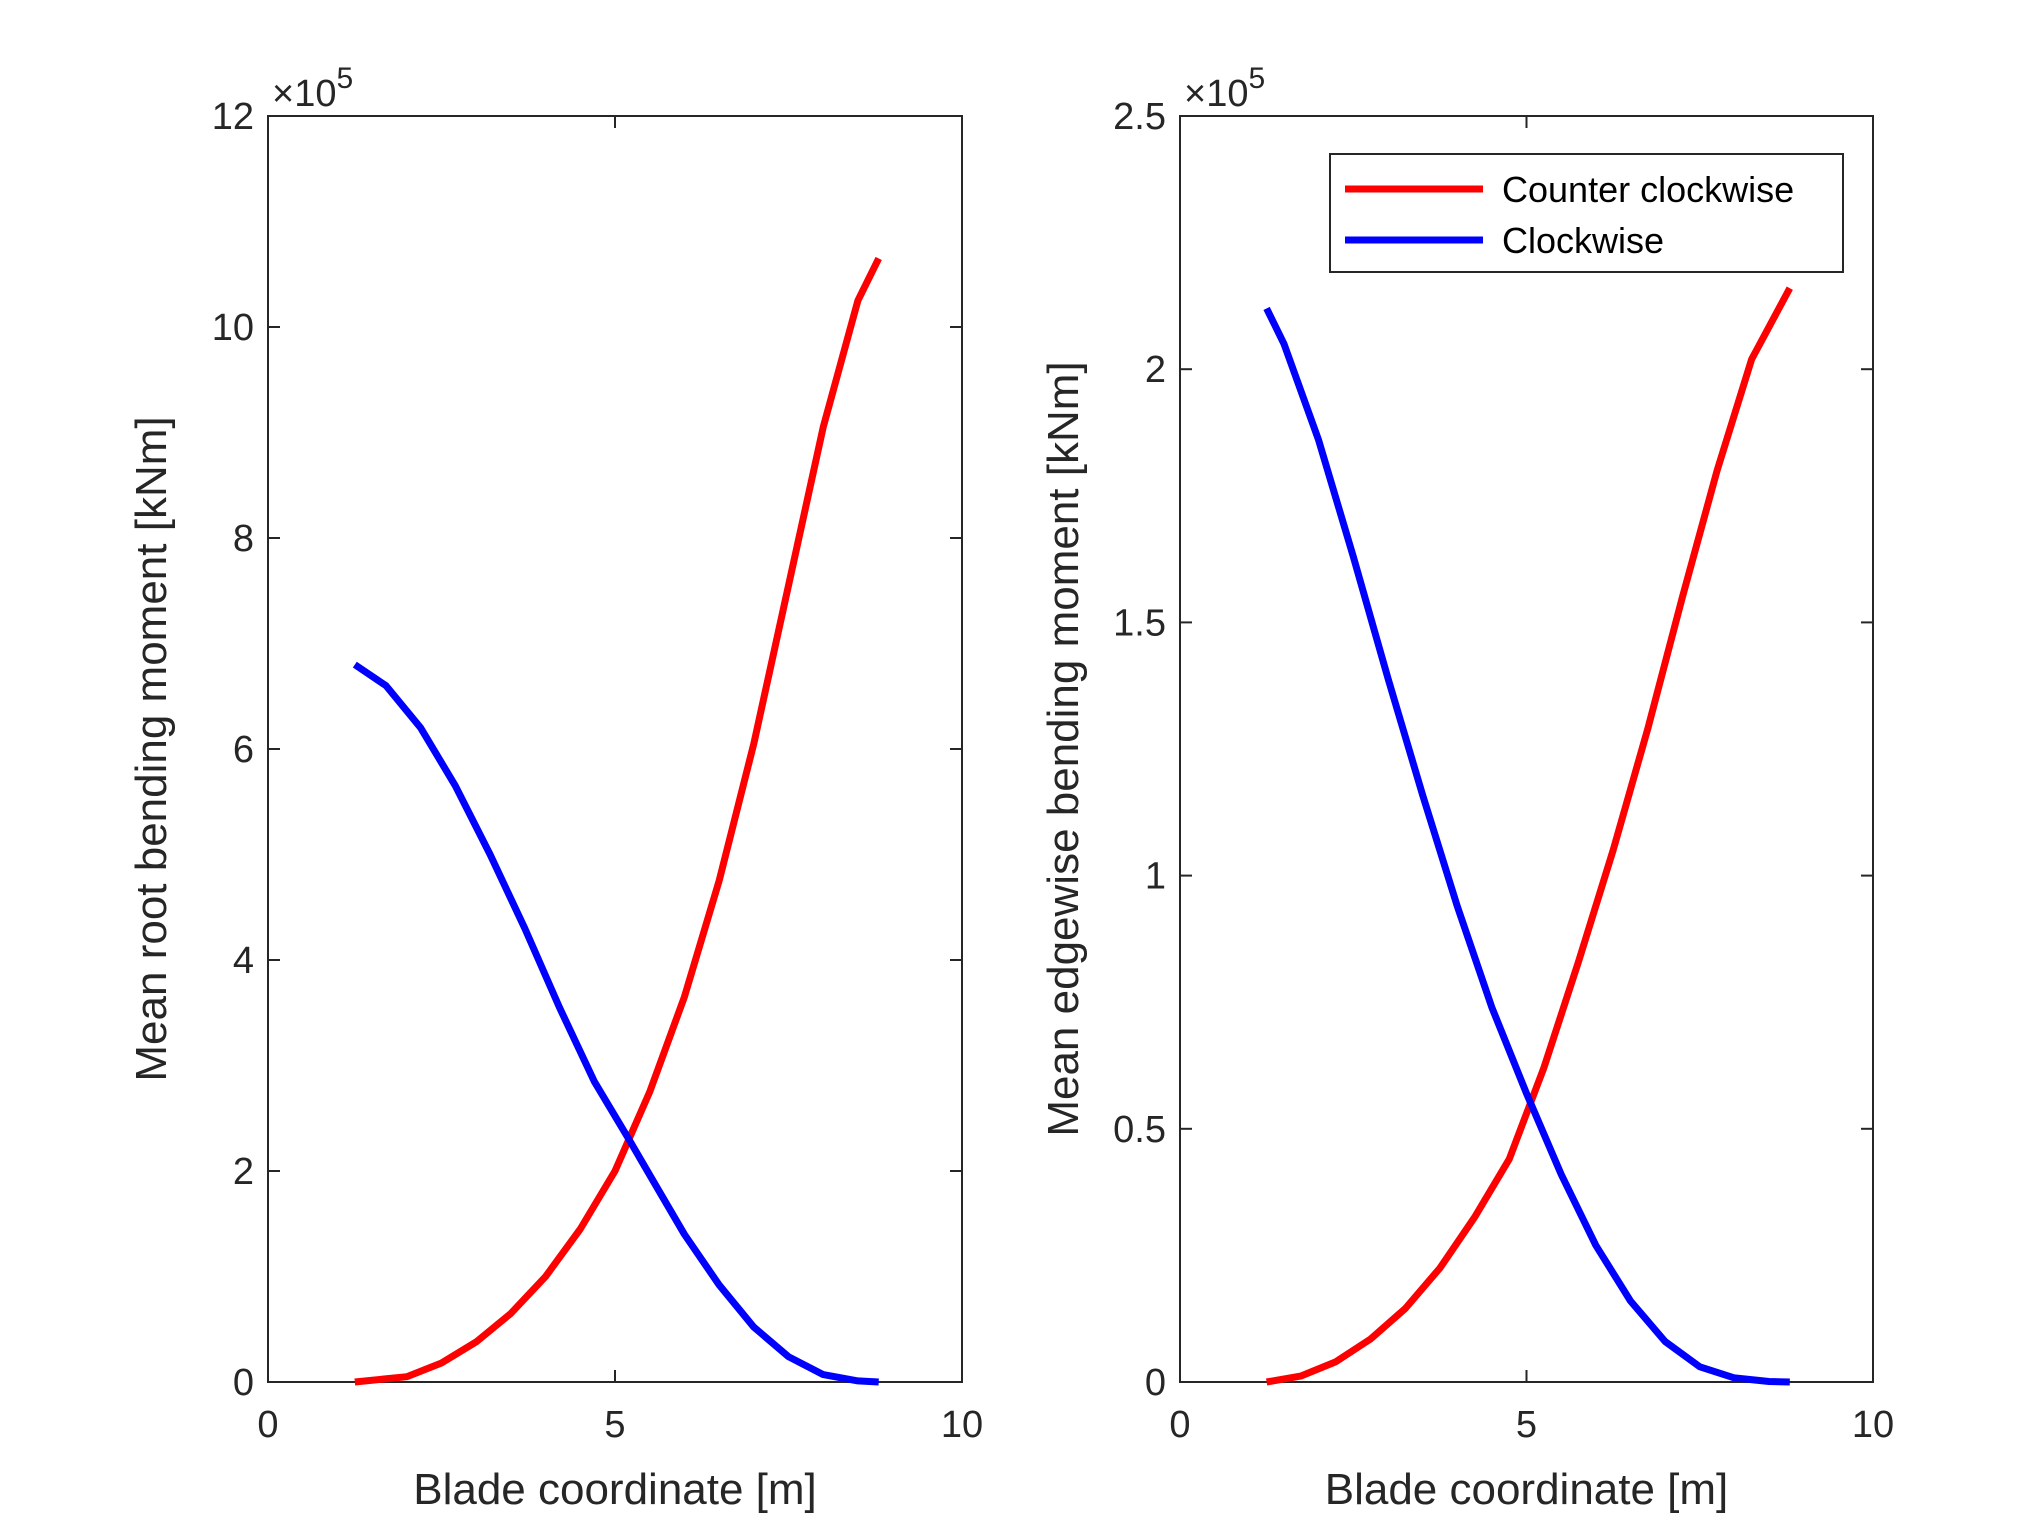 The width and height of the screenshot is (2042, 1531). What do you see at coordinates (615, 1023) in the screenshot?
I see `left-series-line-blue` at bounding box center [615, 1023].